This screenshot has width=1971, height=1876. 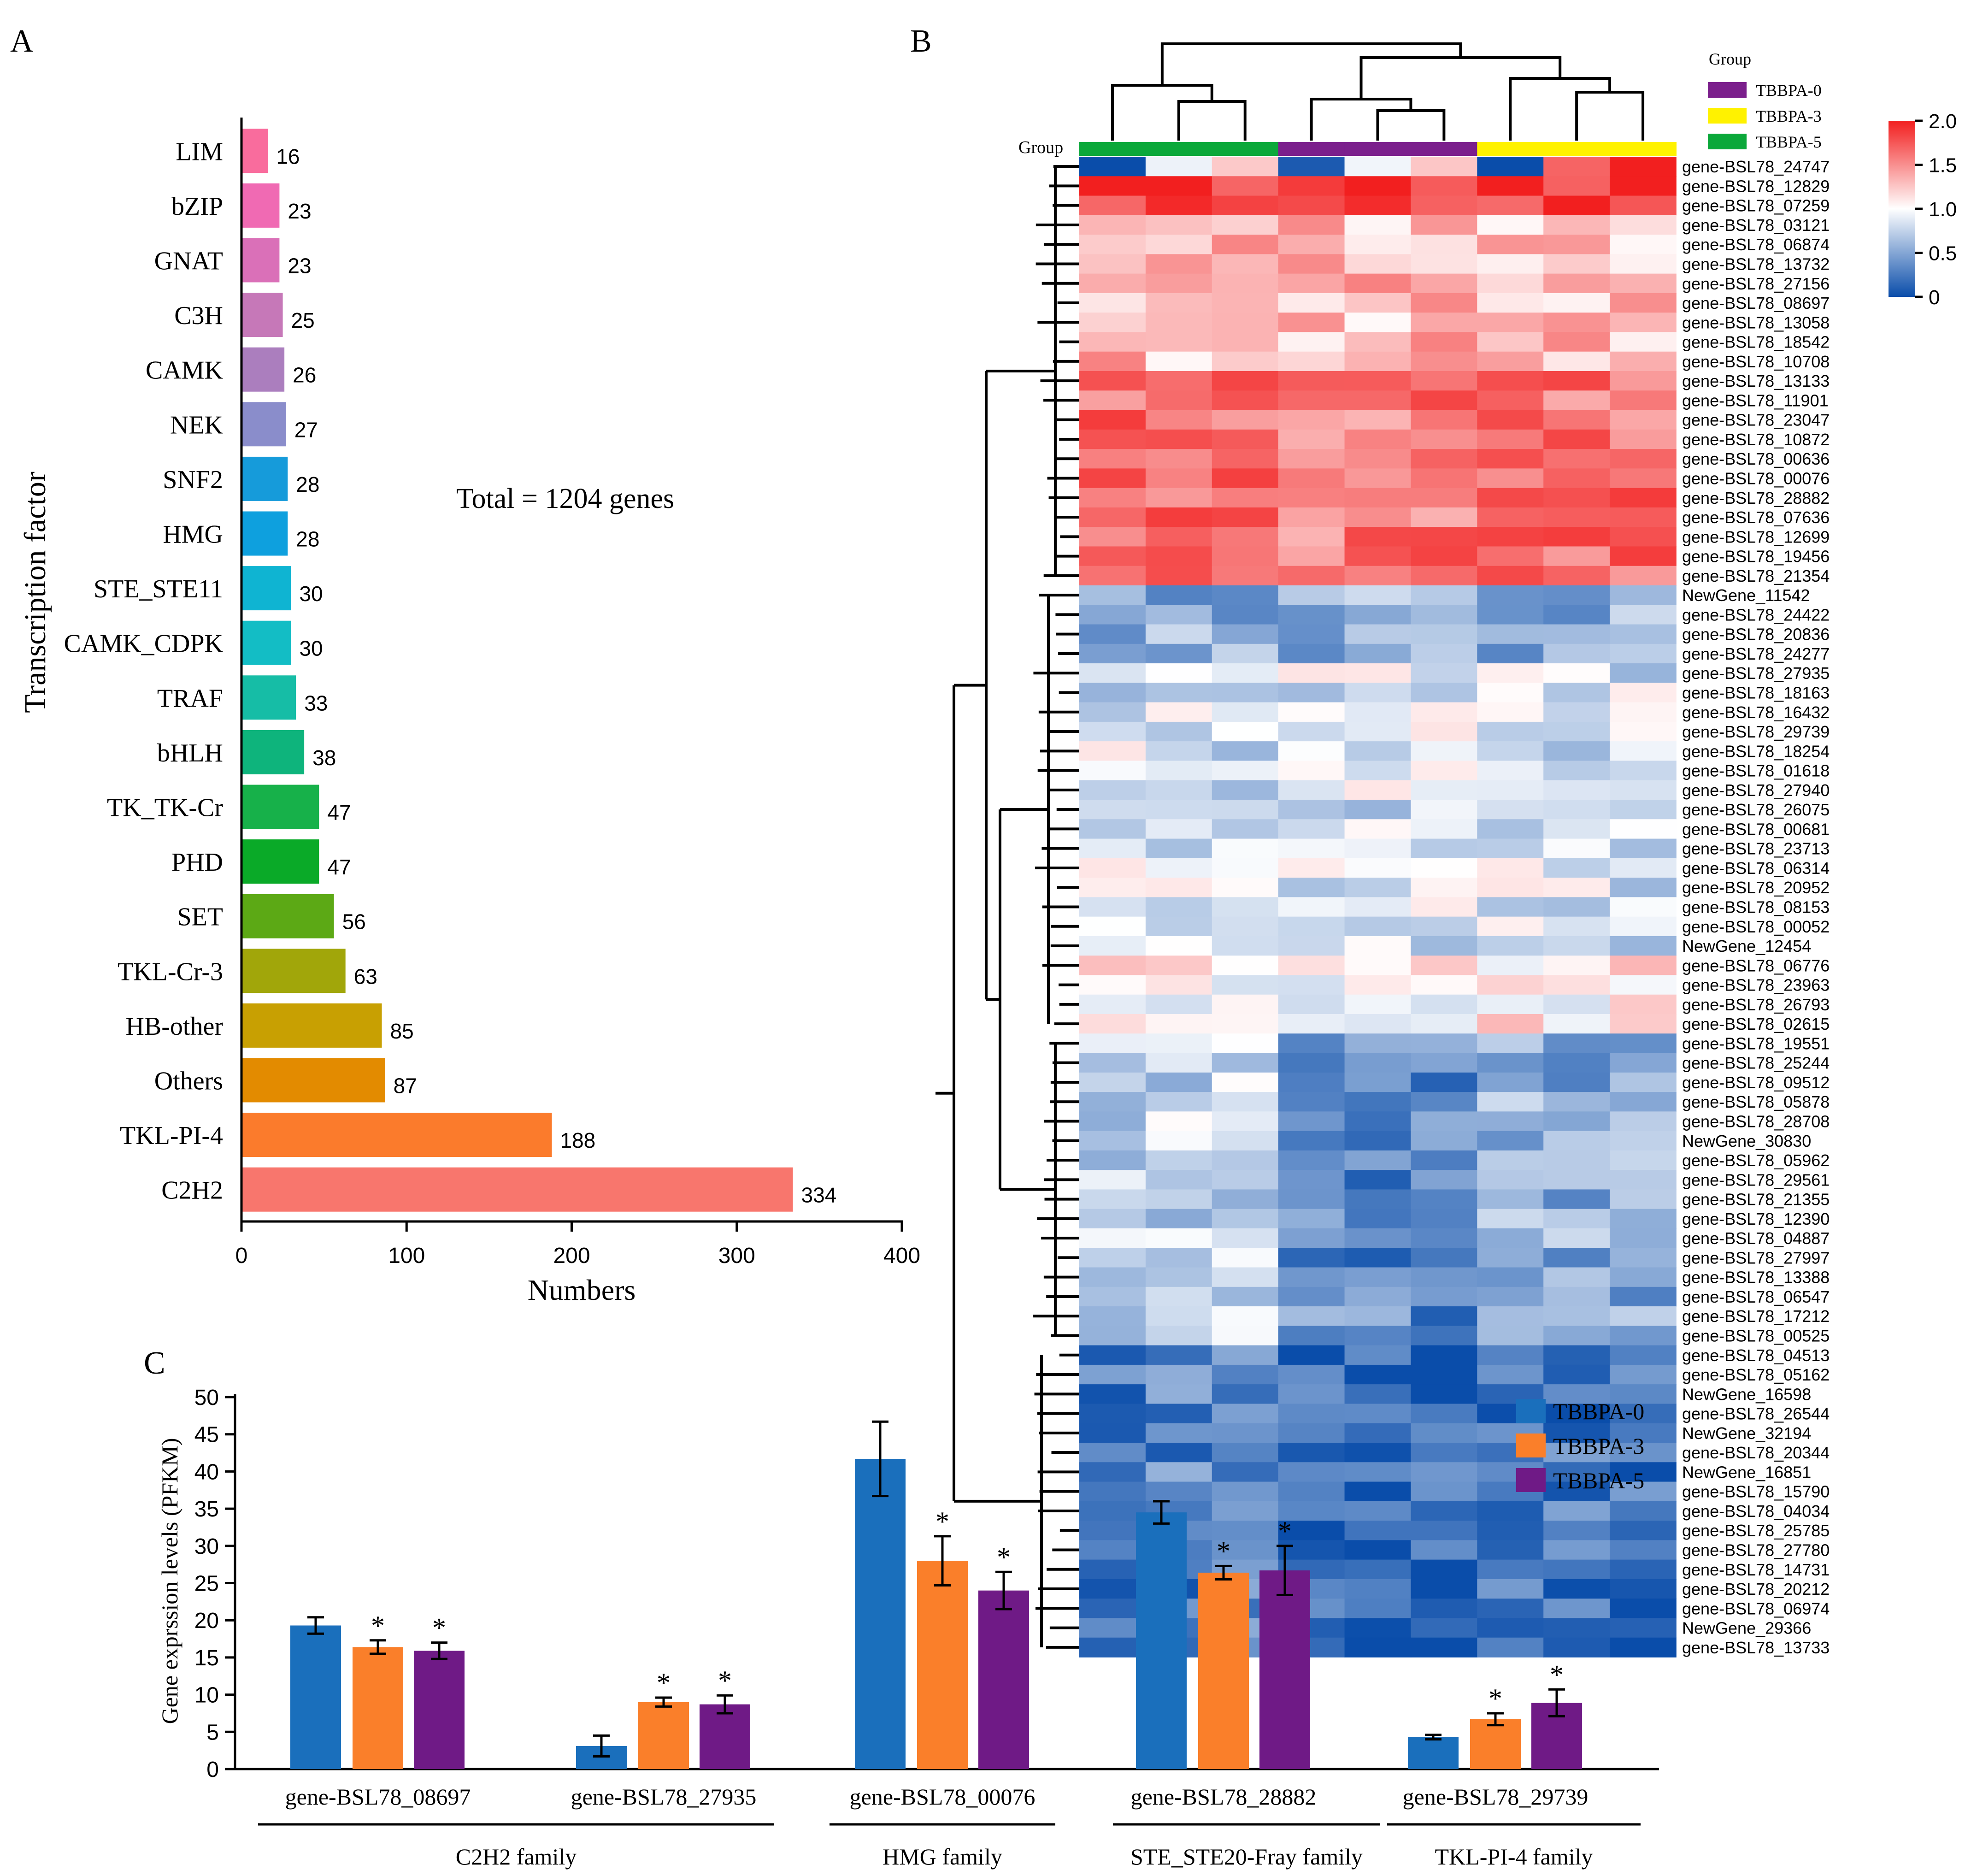 I want to click on panel-c-y-ticks: 0 5 10 15 20 25 30 35 40 45 50, so click(x=214, y=1584).